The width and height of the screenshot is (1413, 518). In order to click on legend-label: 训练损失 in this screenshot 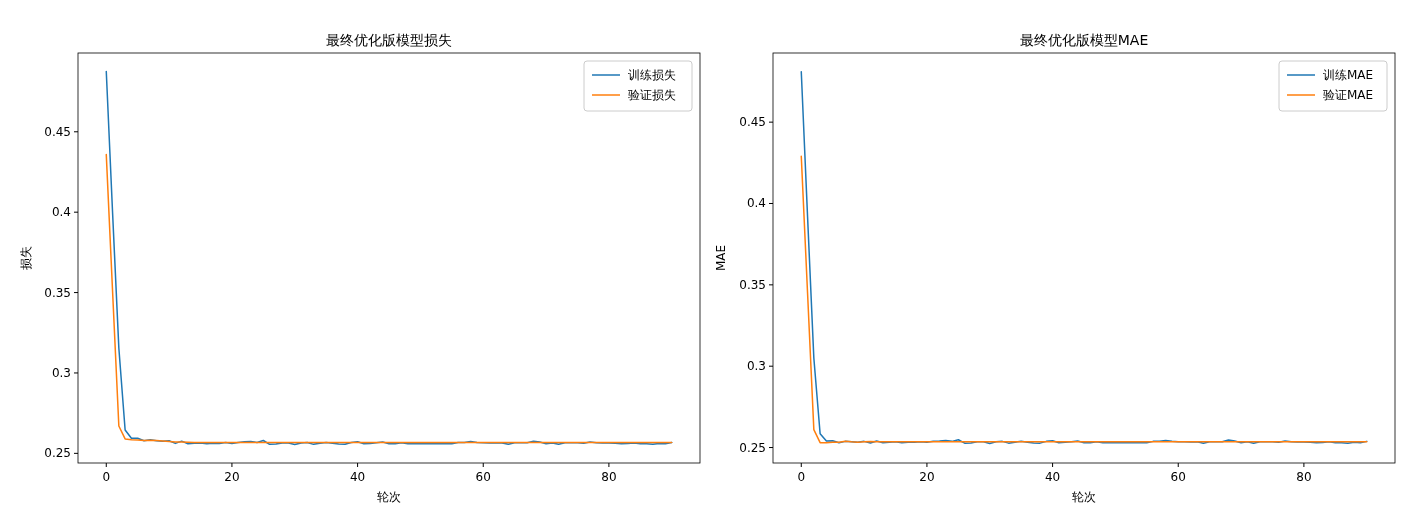, I will do `click(652, 75)`.